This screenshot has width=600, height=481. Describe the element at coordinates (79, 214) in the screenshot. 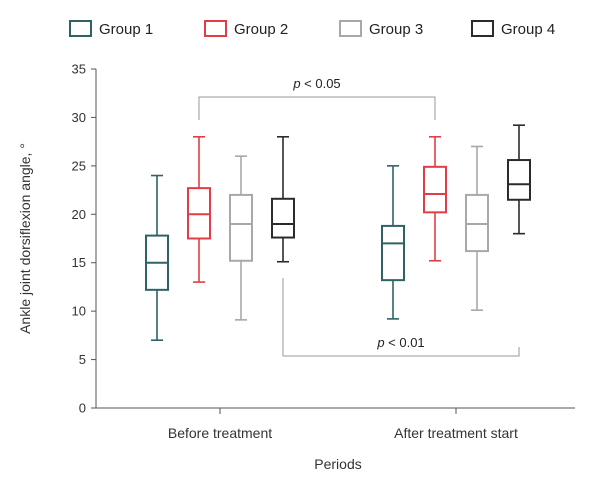

I see `y-tick-label: 20` at that location.